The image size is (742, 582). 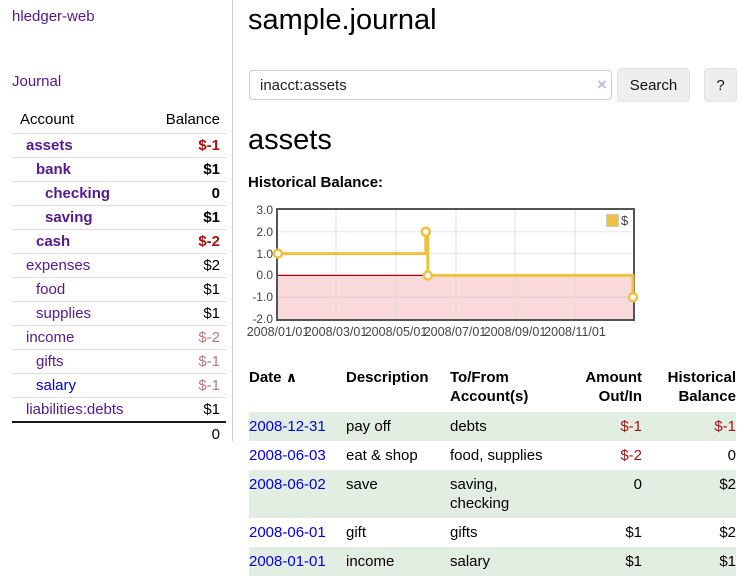 I want to click on account-link-saving: saving, so click(x=69, y=217).